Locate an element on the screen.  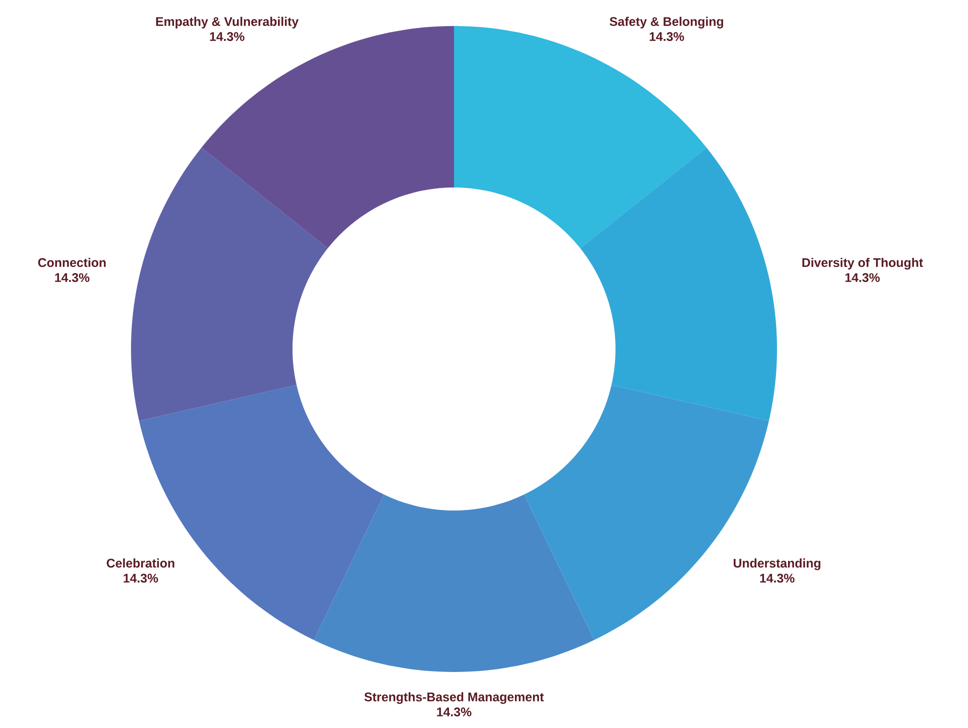
slice-label: Strengths-Based Management is located at coordinates (454, 698).